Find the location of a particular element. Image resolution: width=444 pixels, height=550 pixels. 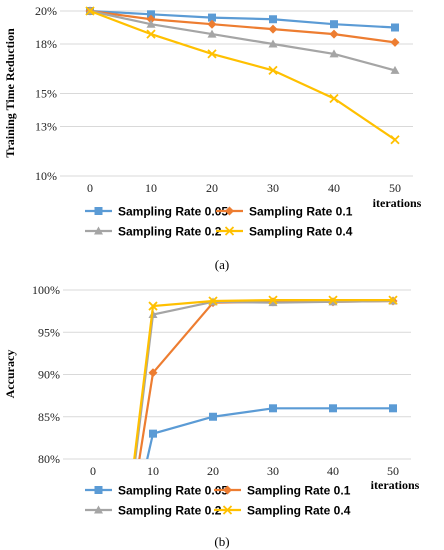

y-tick-label: 18% is located at coordinates (46, 44).